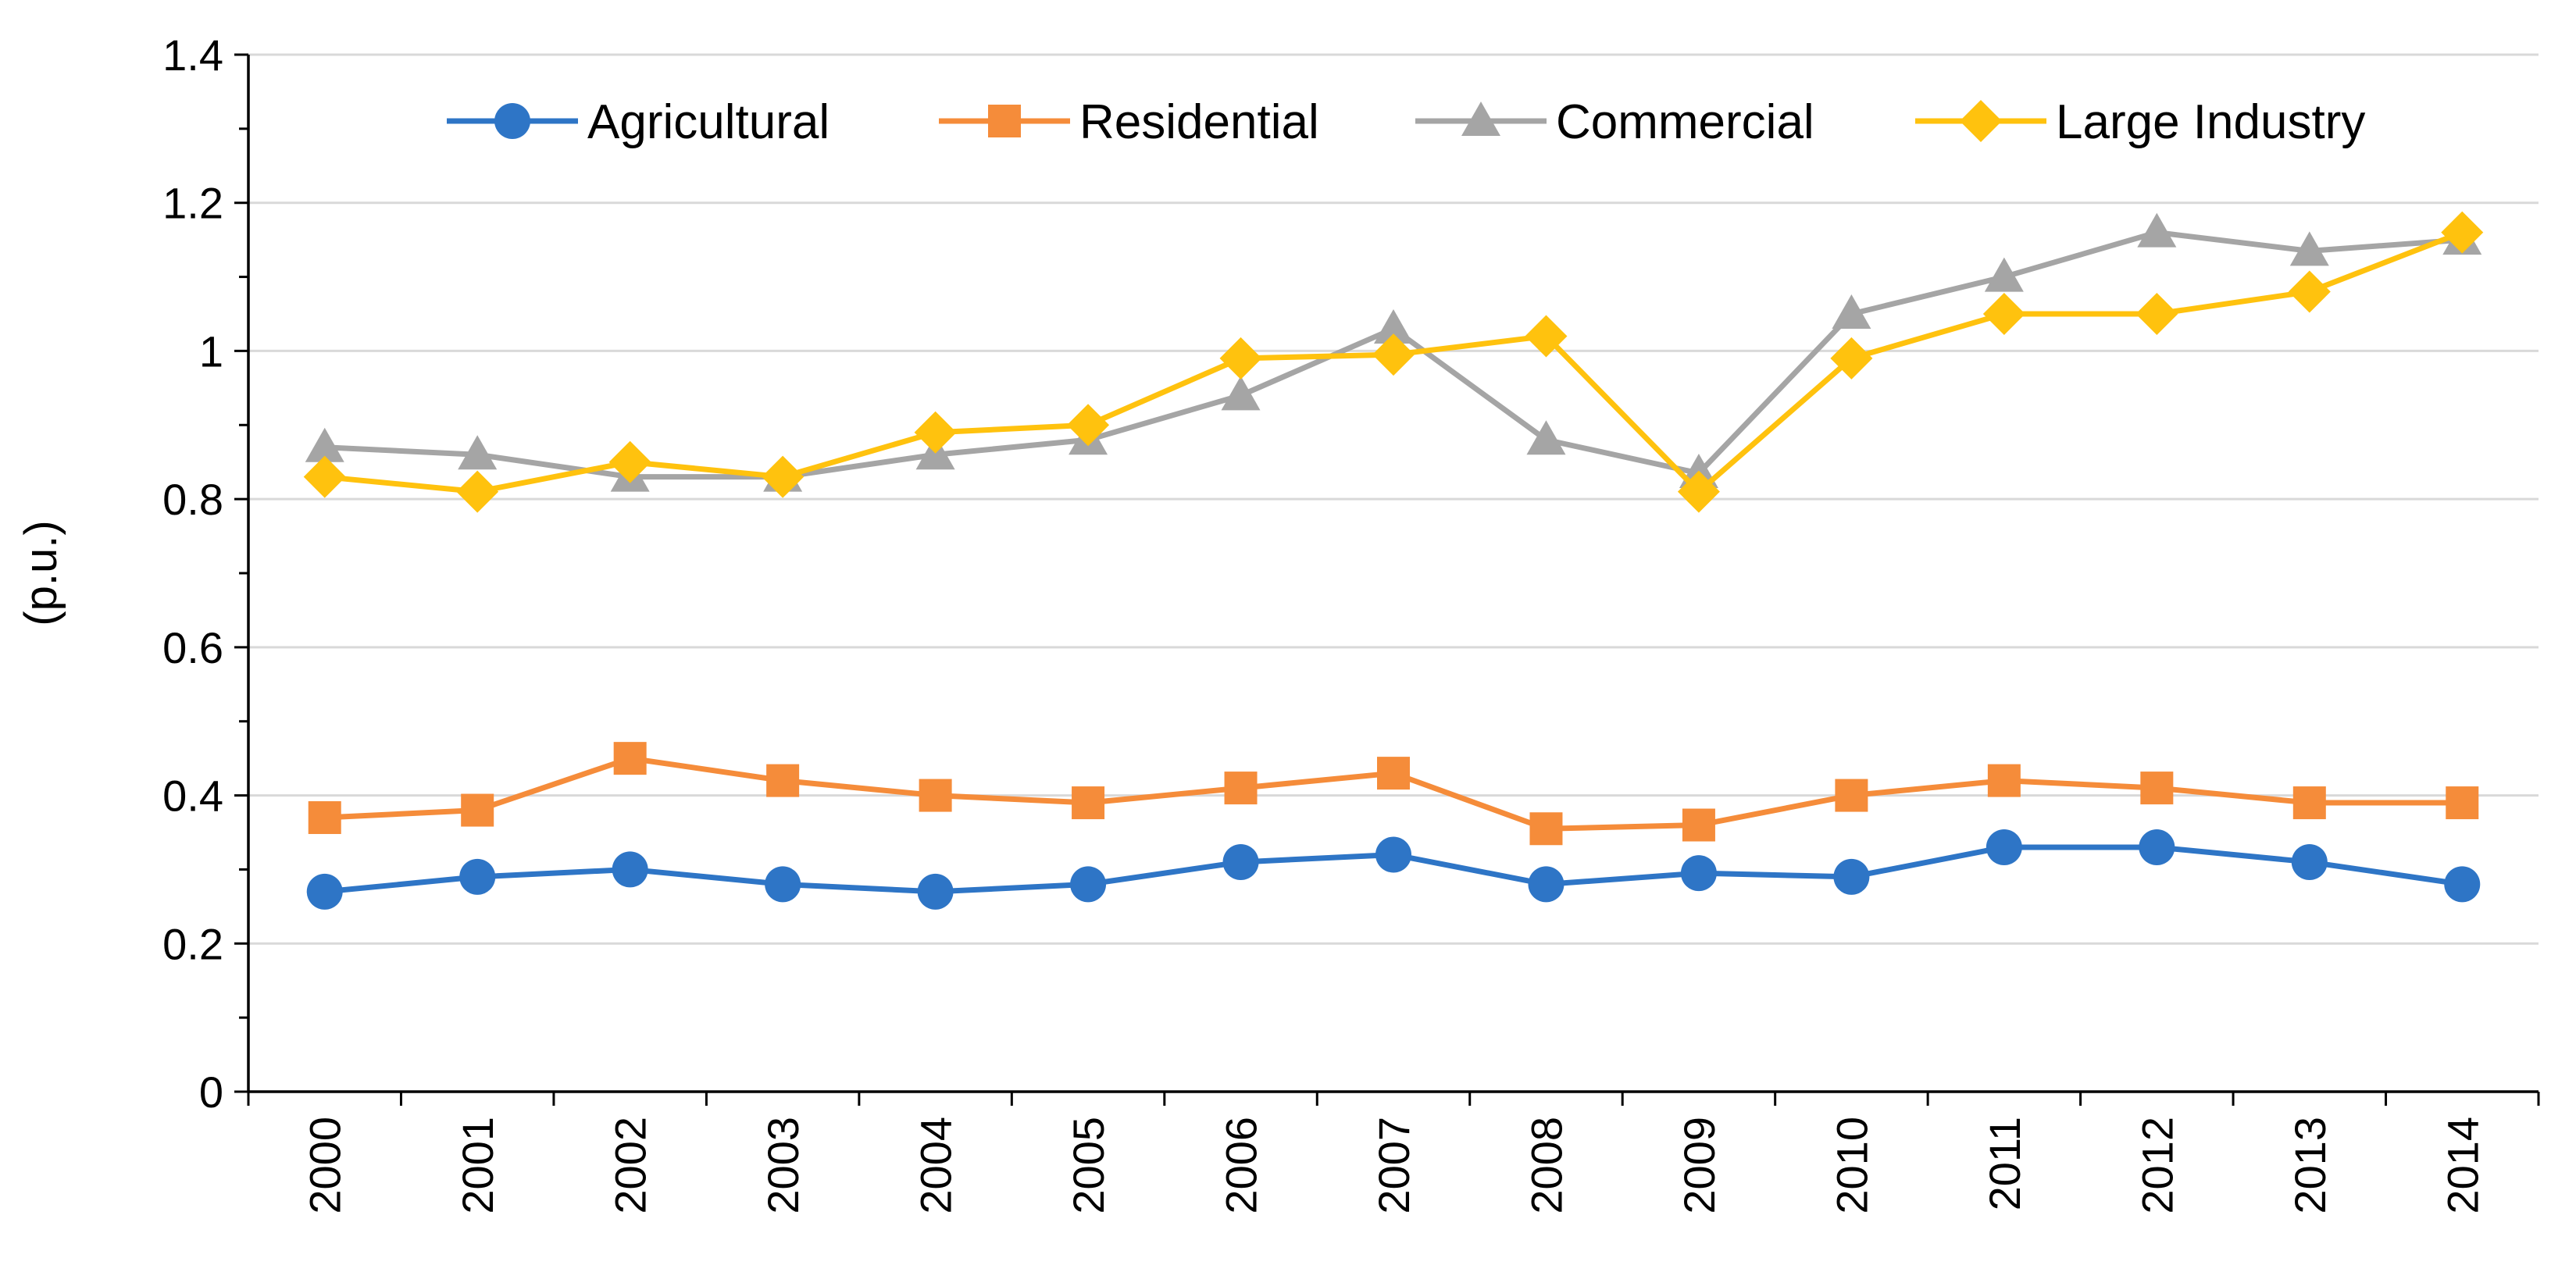 The width and height of the screenshot is (2576, 1283). What do you see at coordinates (936, 1165) in the screenshot?
I see `x-tick-label: 2004` at bounding box center [936, 1165].